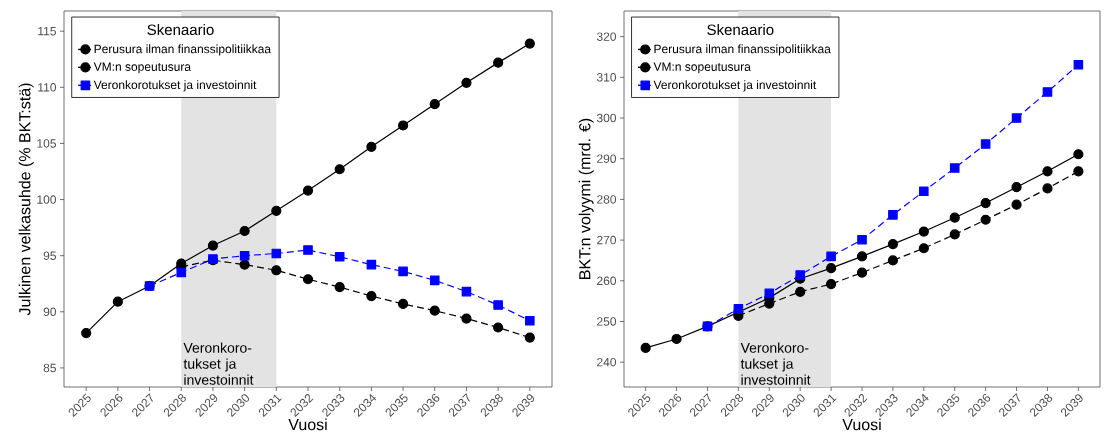  What do you see at coordinates (49, 368) in the screenshot?
I see `y-tick-label: 85` at bounding box center [49, 368].